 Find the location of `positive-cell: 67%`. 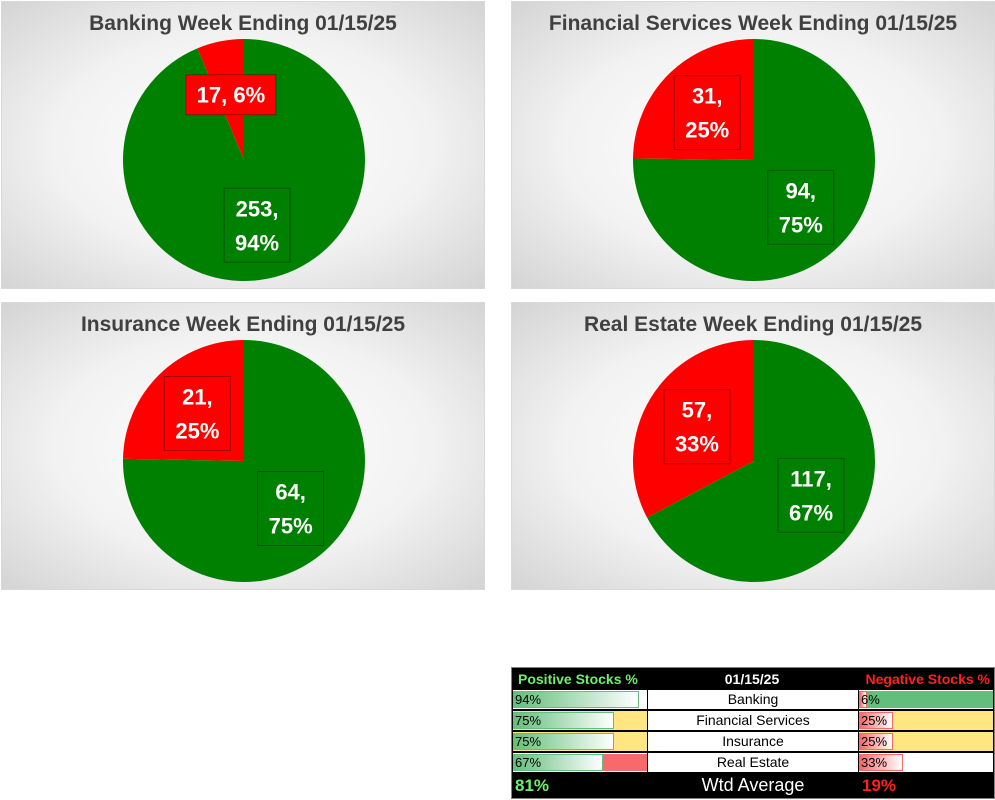

positive-cell: 67% is located at coordinates (580, 762).